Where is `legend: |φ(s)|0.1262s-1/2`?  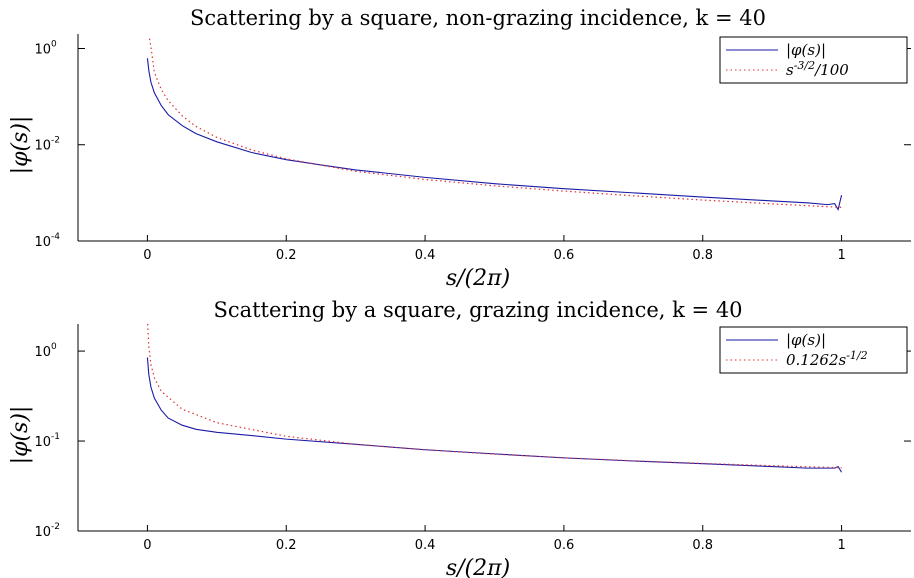 legend: |φ(s)|0.1262s-1/2 is located at coordinates (813, 350).